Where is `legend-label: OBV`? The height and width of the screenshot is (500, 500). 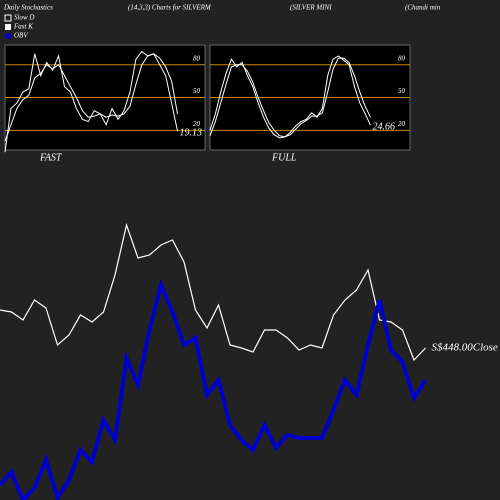 legend-label: OBV is located at coordinates (21, 36).